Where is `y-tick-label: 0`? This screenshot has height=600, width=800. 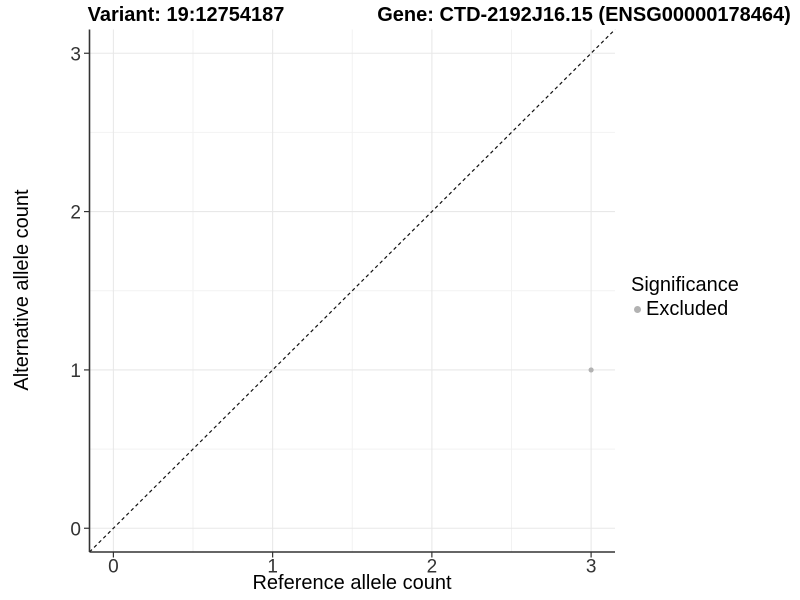 y-tick-label: 0 is located at coordinates (75, 529).